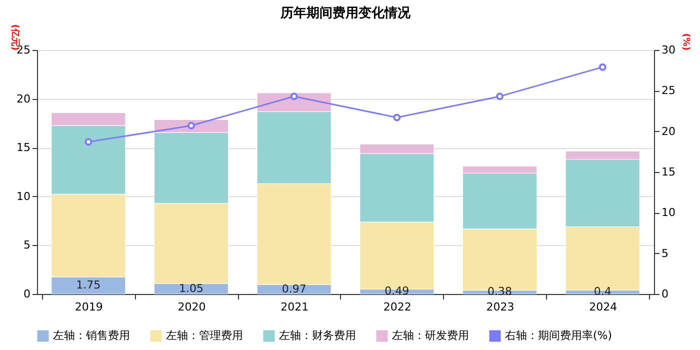  What do you see at coordinates (204, 335) in the screenshot?
I see `legend-label: 左轴：管理费用` at bounding box center [204, 335].